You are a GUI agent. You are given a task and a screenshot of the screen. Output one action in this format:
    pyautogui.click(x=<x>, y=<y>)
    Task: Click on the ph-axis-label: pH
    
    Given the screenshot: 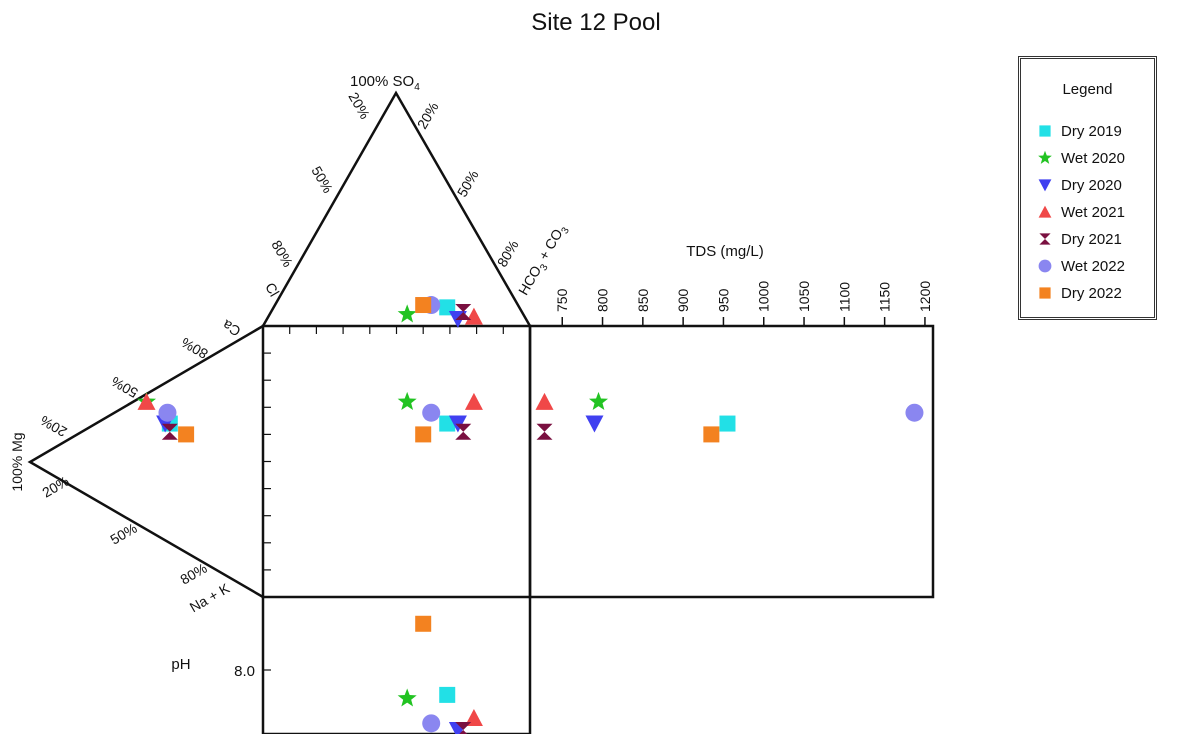 What is the action you would take?
    pyautogui.click(x=180, y=664)
    